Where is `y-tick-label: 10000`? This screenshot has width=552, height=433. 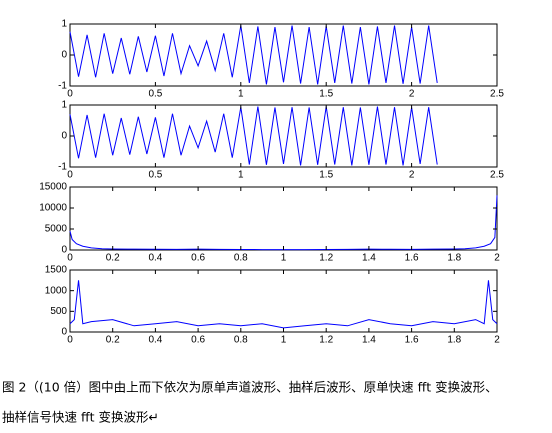
y-tick-label: 10000 is located at coordinates (53, 208).